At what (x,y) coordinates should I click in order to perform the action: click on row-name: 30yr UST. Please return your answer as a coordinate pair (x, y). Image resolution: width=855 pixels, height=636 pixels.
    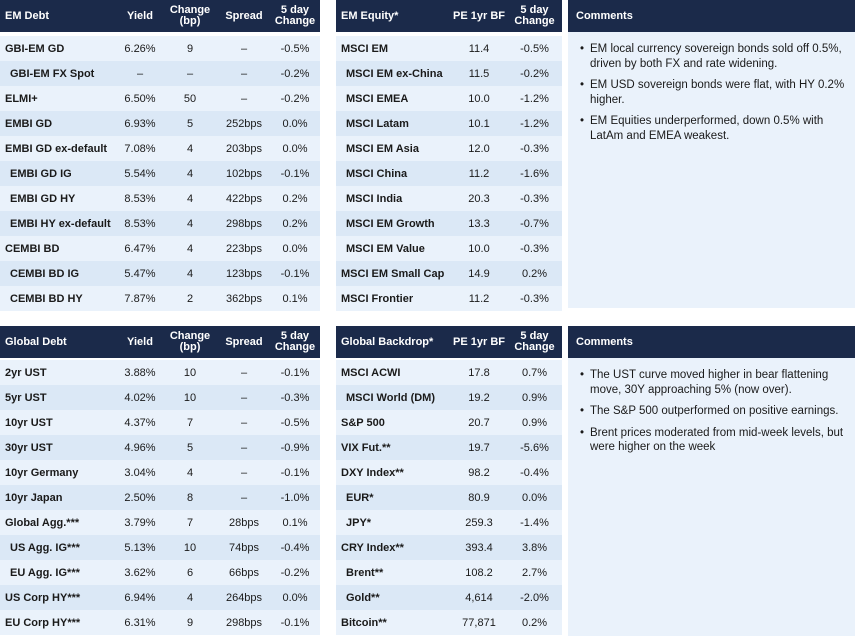
    Looking at the image, I should click on (29, 447).